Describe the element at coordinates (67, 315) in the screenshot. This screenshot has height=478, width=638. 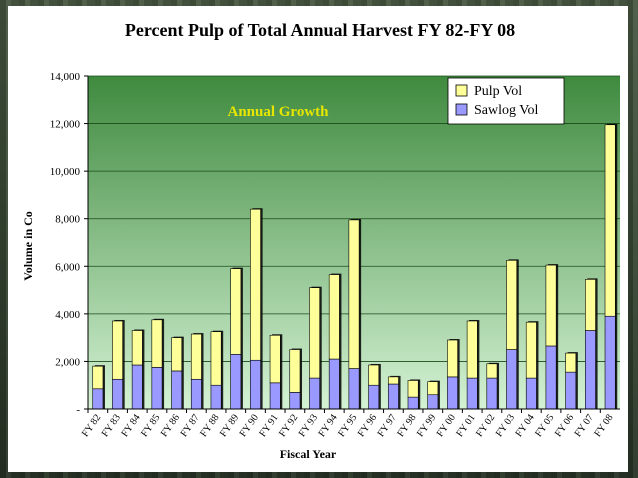
I see `y-tick-label: 4,000` at that location.